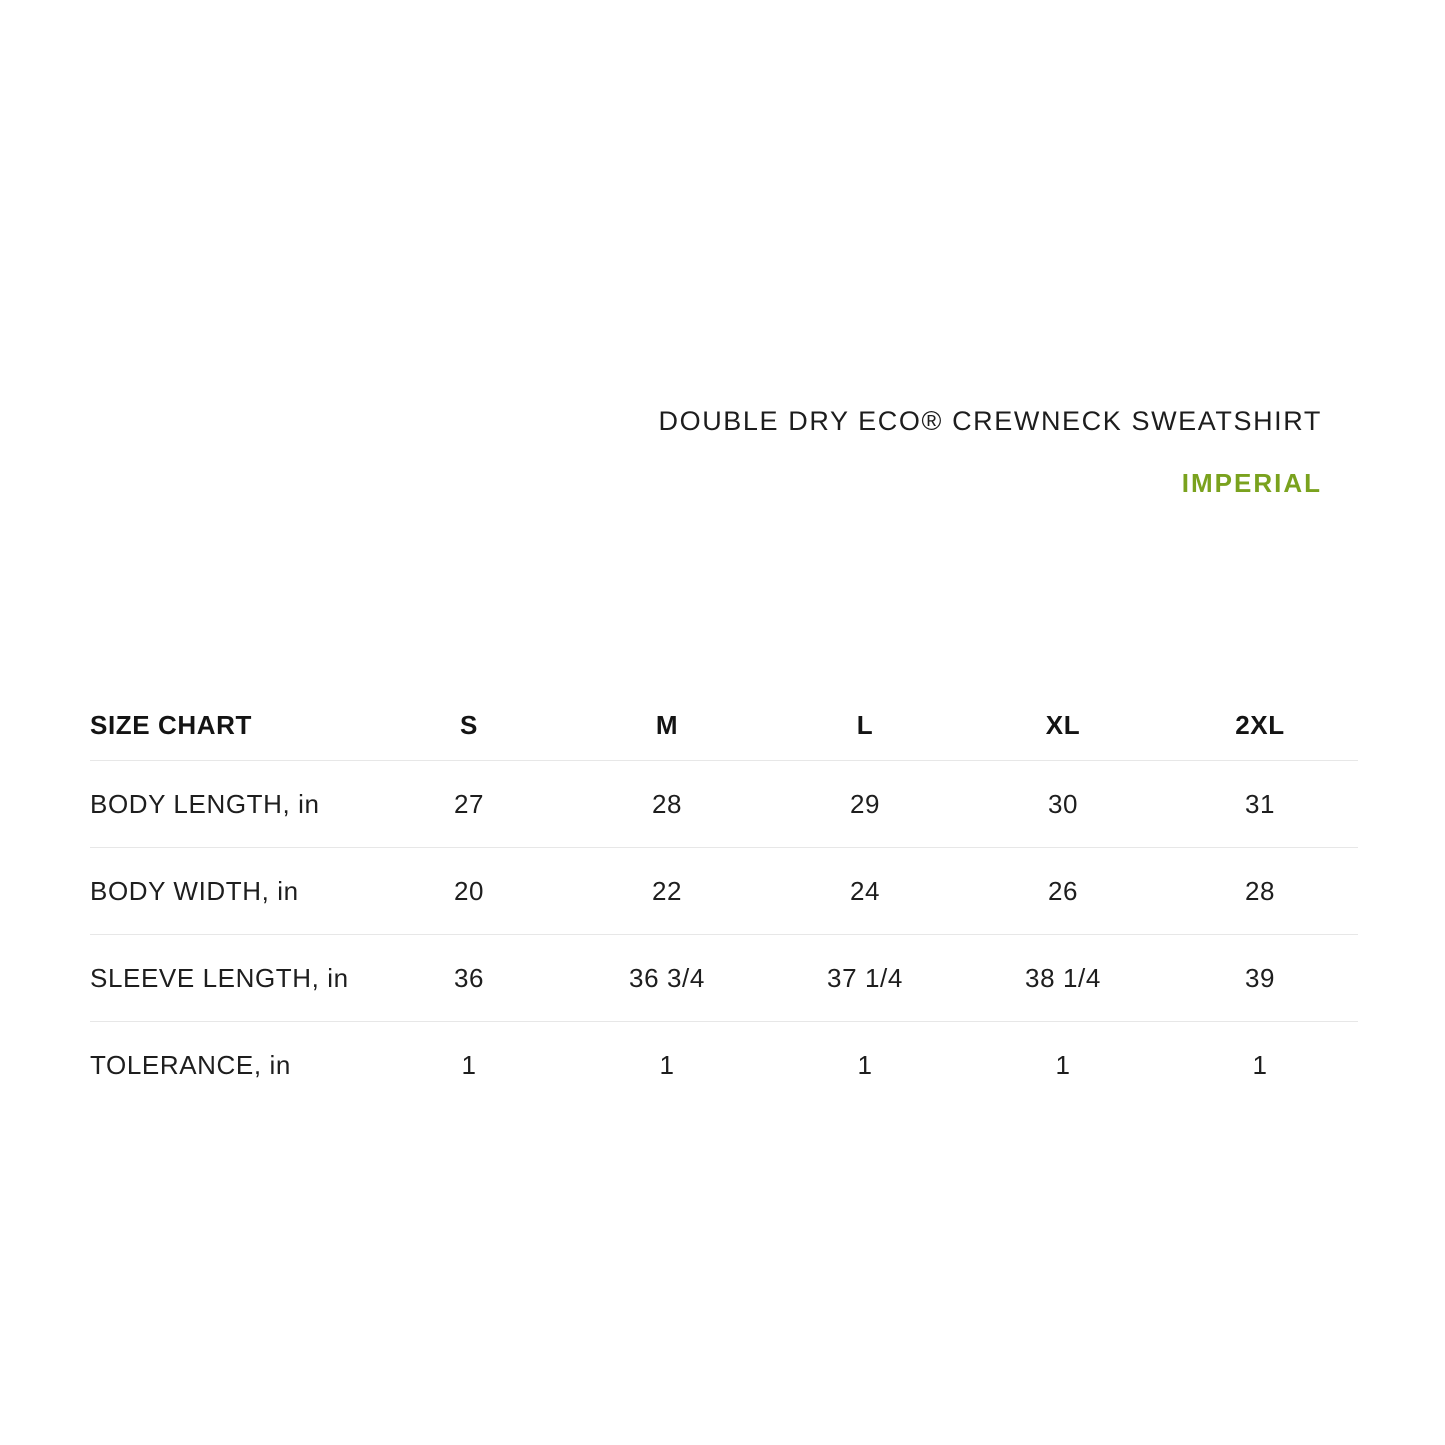  I want to click on row-label-sleeve-length: SLEEVE LENGTH, in, so click(230, 978).